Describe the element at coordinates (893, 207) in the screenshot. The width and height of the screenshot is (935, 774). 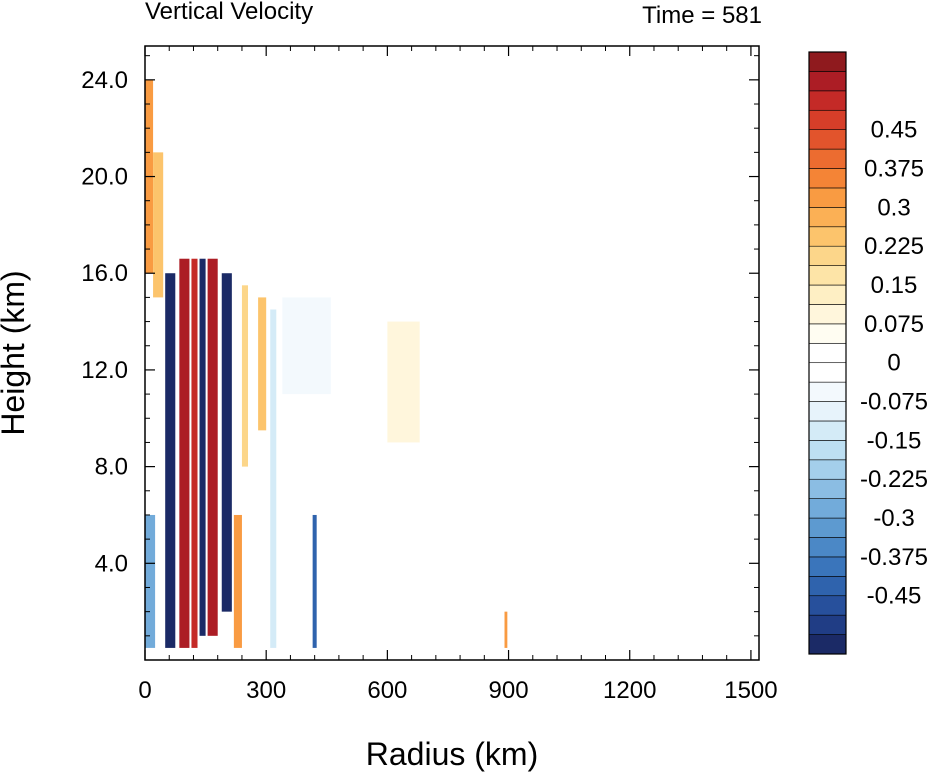
I see `colorbar-label: 0.3` at that location.